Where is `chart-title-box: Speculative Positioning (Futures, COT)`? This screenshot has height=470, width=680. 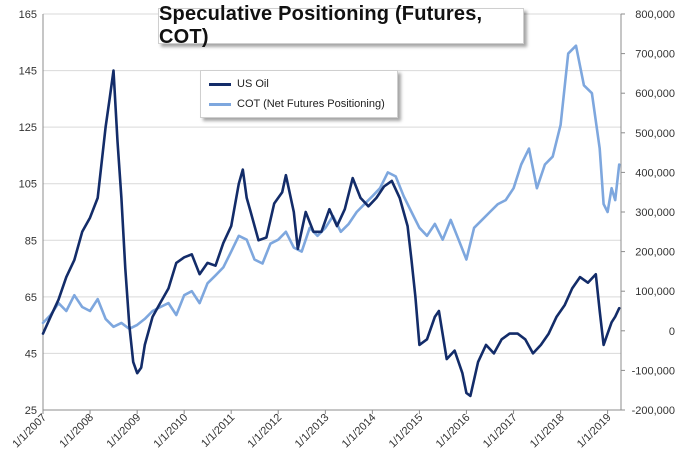 chart-title-box: Speculative Positioning (Futures, COT) is located at coordinates (341, 25).